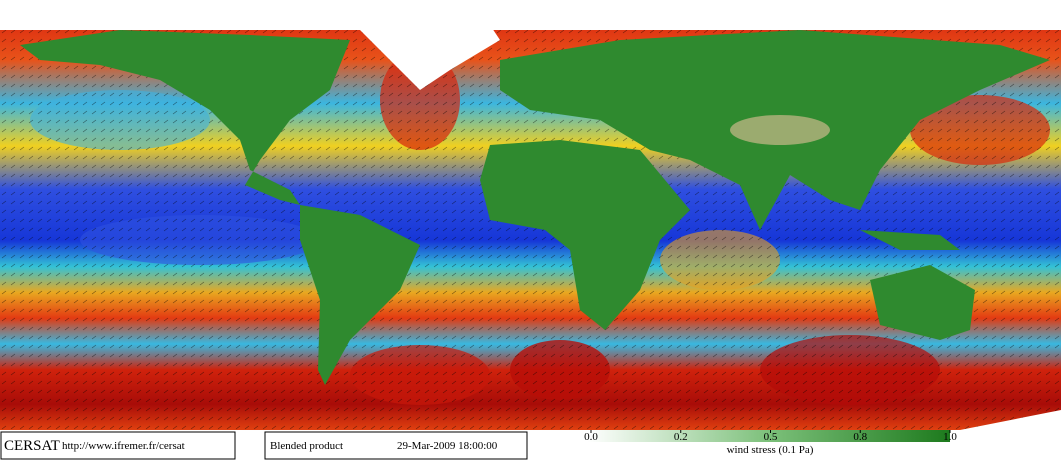  Describe the element at coordinates (591, 437) in the screenshot. I see `colorbar-tick-label: 0.0` at that location.